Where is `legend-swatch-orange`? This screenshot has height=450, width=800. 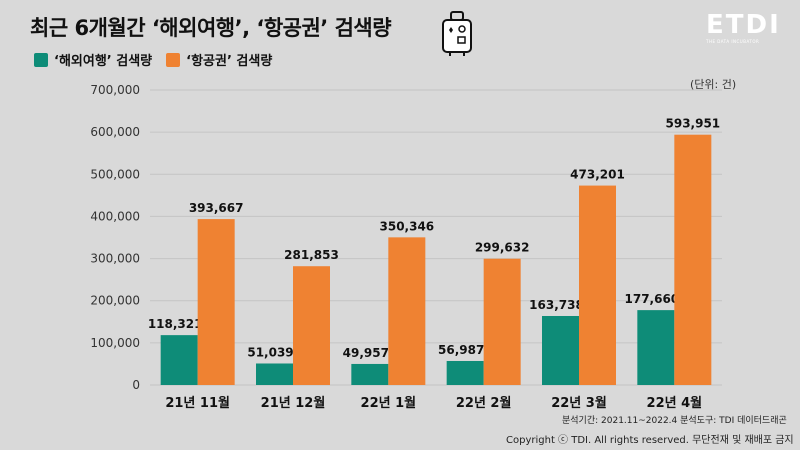
legend-swatch-orange is located at coordinates (173, 59).